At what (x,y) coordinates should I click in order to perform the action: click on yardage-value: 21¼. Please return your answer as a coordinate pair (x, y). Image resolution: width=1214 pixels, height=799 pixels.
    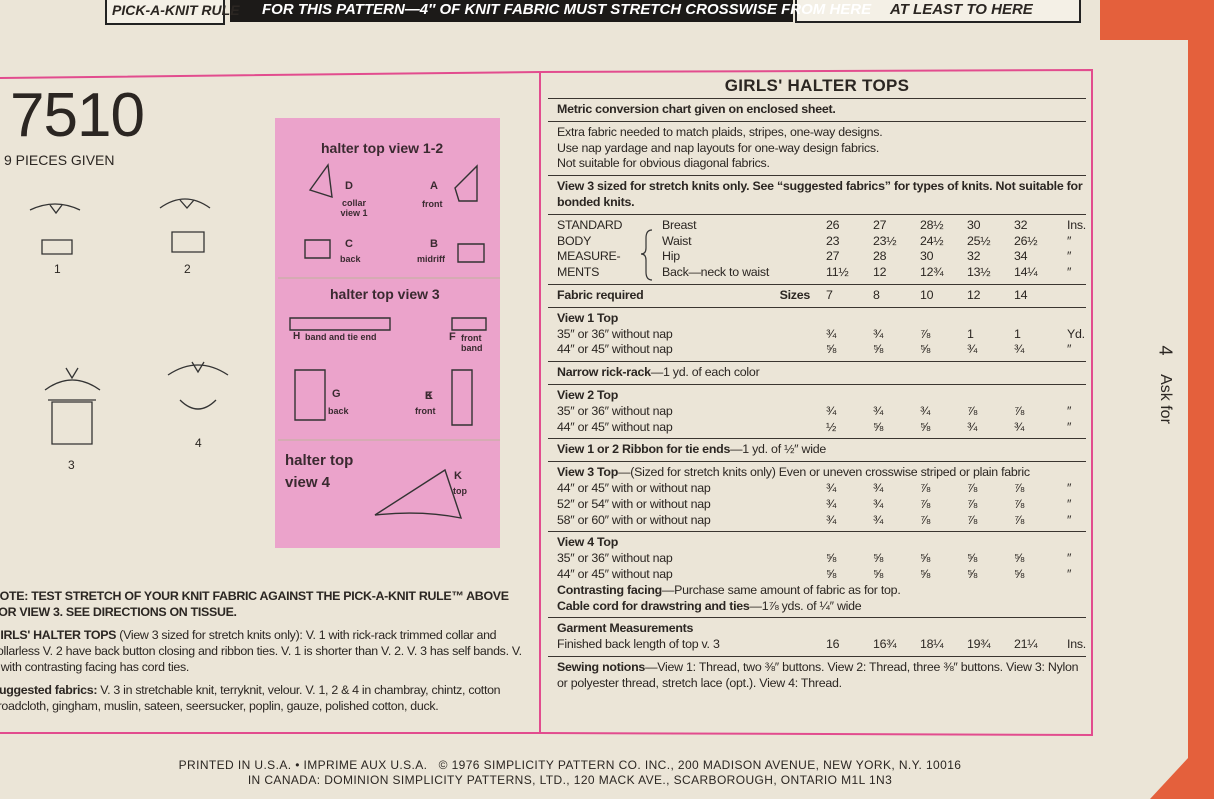
    Looking at the image, I should click on (1026, 644).